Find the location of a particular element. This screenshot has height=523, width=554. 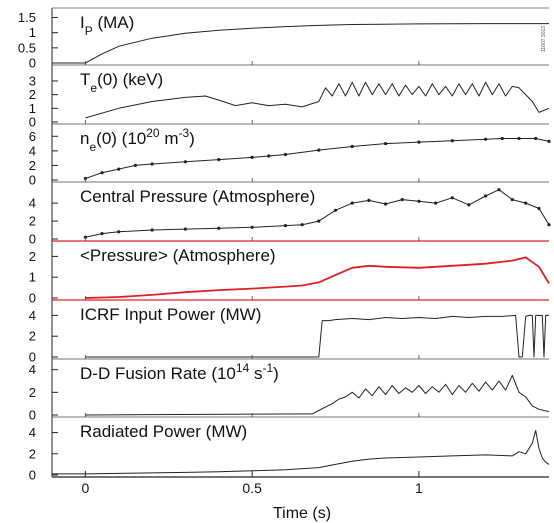

panel-title-part: -1 is located at coordinates (267, 368).